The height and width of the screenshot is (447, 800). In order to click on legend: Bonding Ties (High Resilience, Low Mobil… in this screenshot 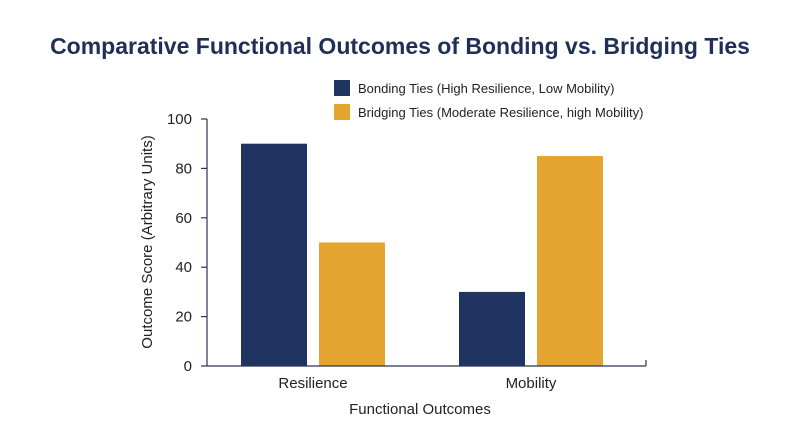, I will do `click(488, 100)`.